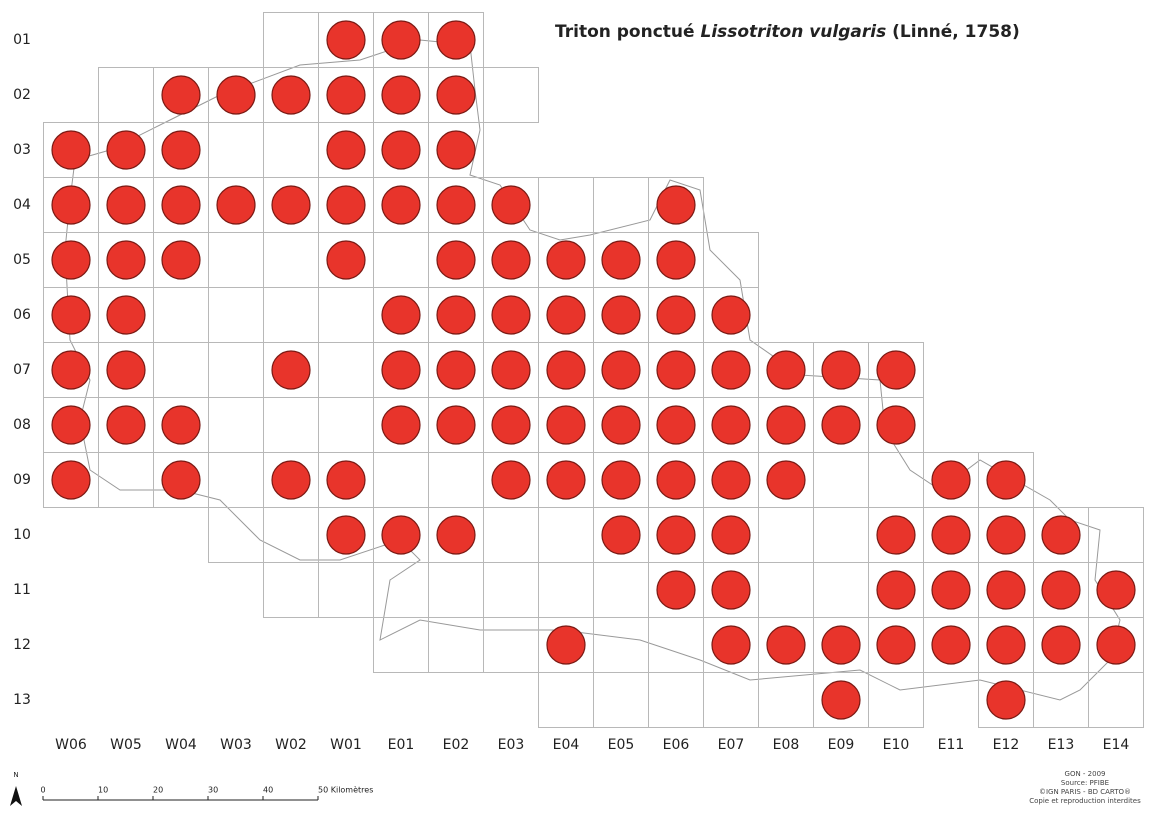  What do you see at coordinates (22, 205) in the screenshot?
I see `row-label: 04` at bounding box center [22, 205].